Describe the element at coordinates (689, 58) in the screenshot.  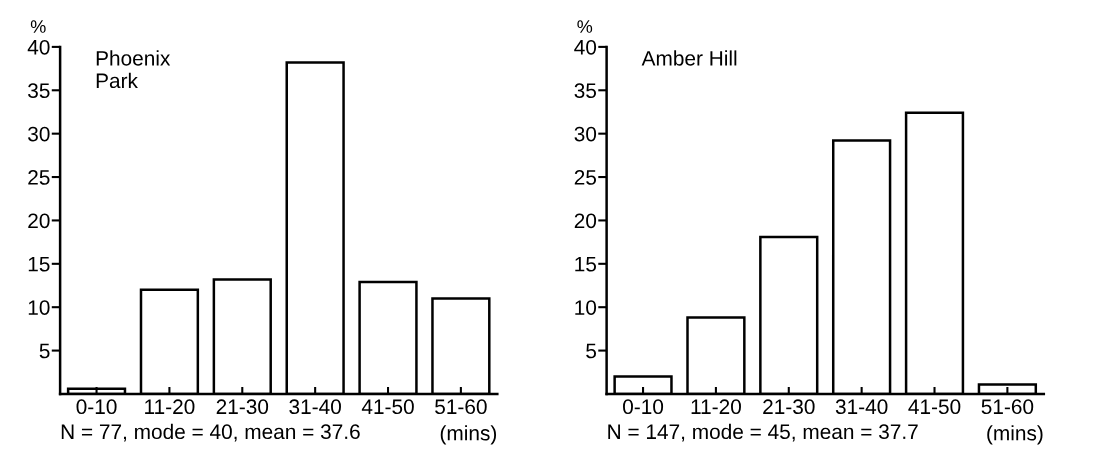
I see `chart-title: Amber Hill` at that location.